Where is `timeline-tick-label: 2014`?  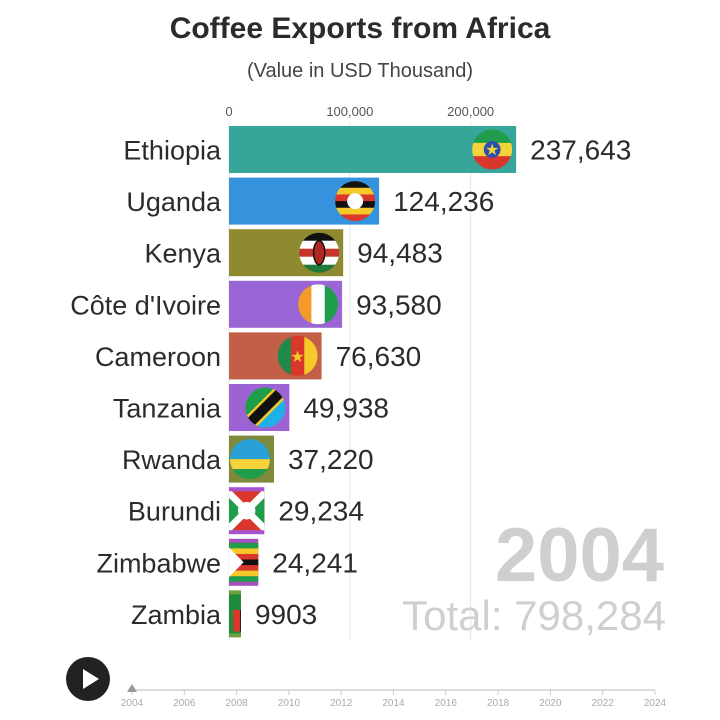 timeline-tick-label: 2014 is located at coordinates (393, 703).